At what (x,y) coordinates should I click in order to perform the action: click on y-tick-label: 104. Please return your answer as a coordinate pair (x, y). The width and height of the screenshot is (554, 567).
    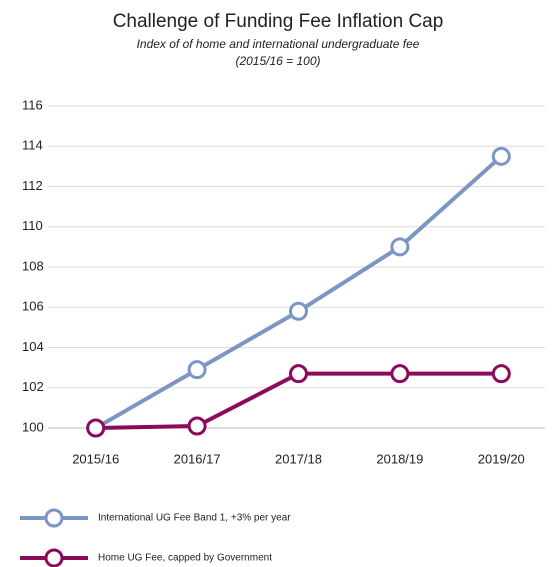
    Looking at the image, I should click on (33, 346).